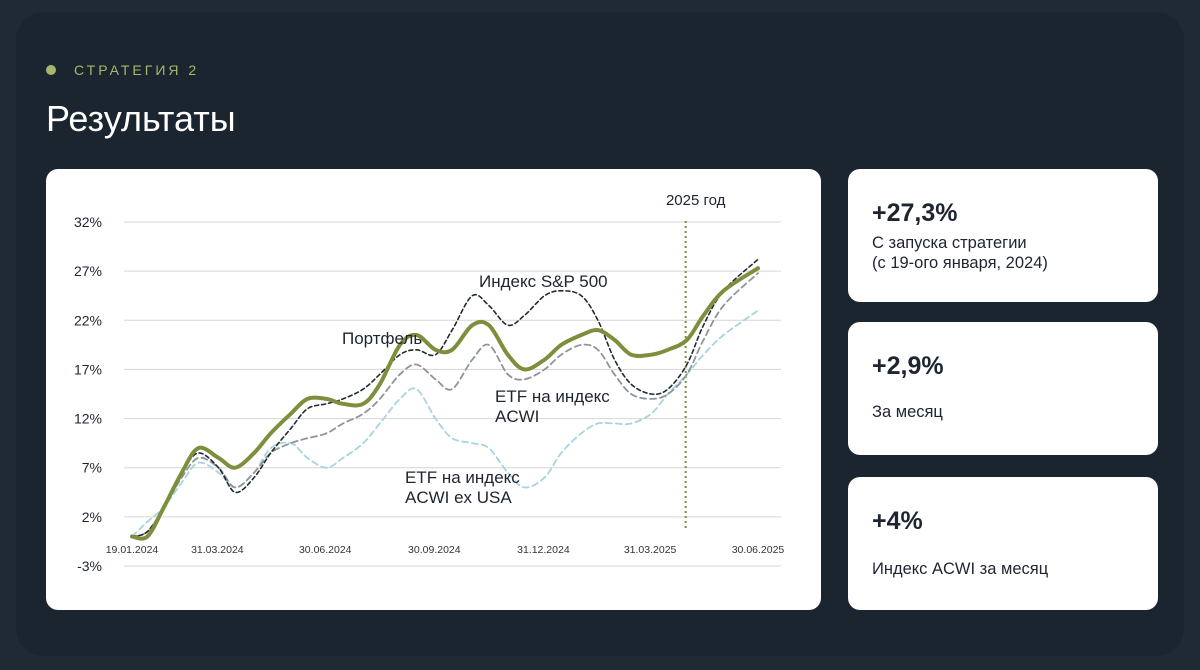 Image resolution: width=1200 pixels, height=670 pixels. I want to click on x-tick-label: 31.03.2025, so click(650, 550).